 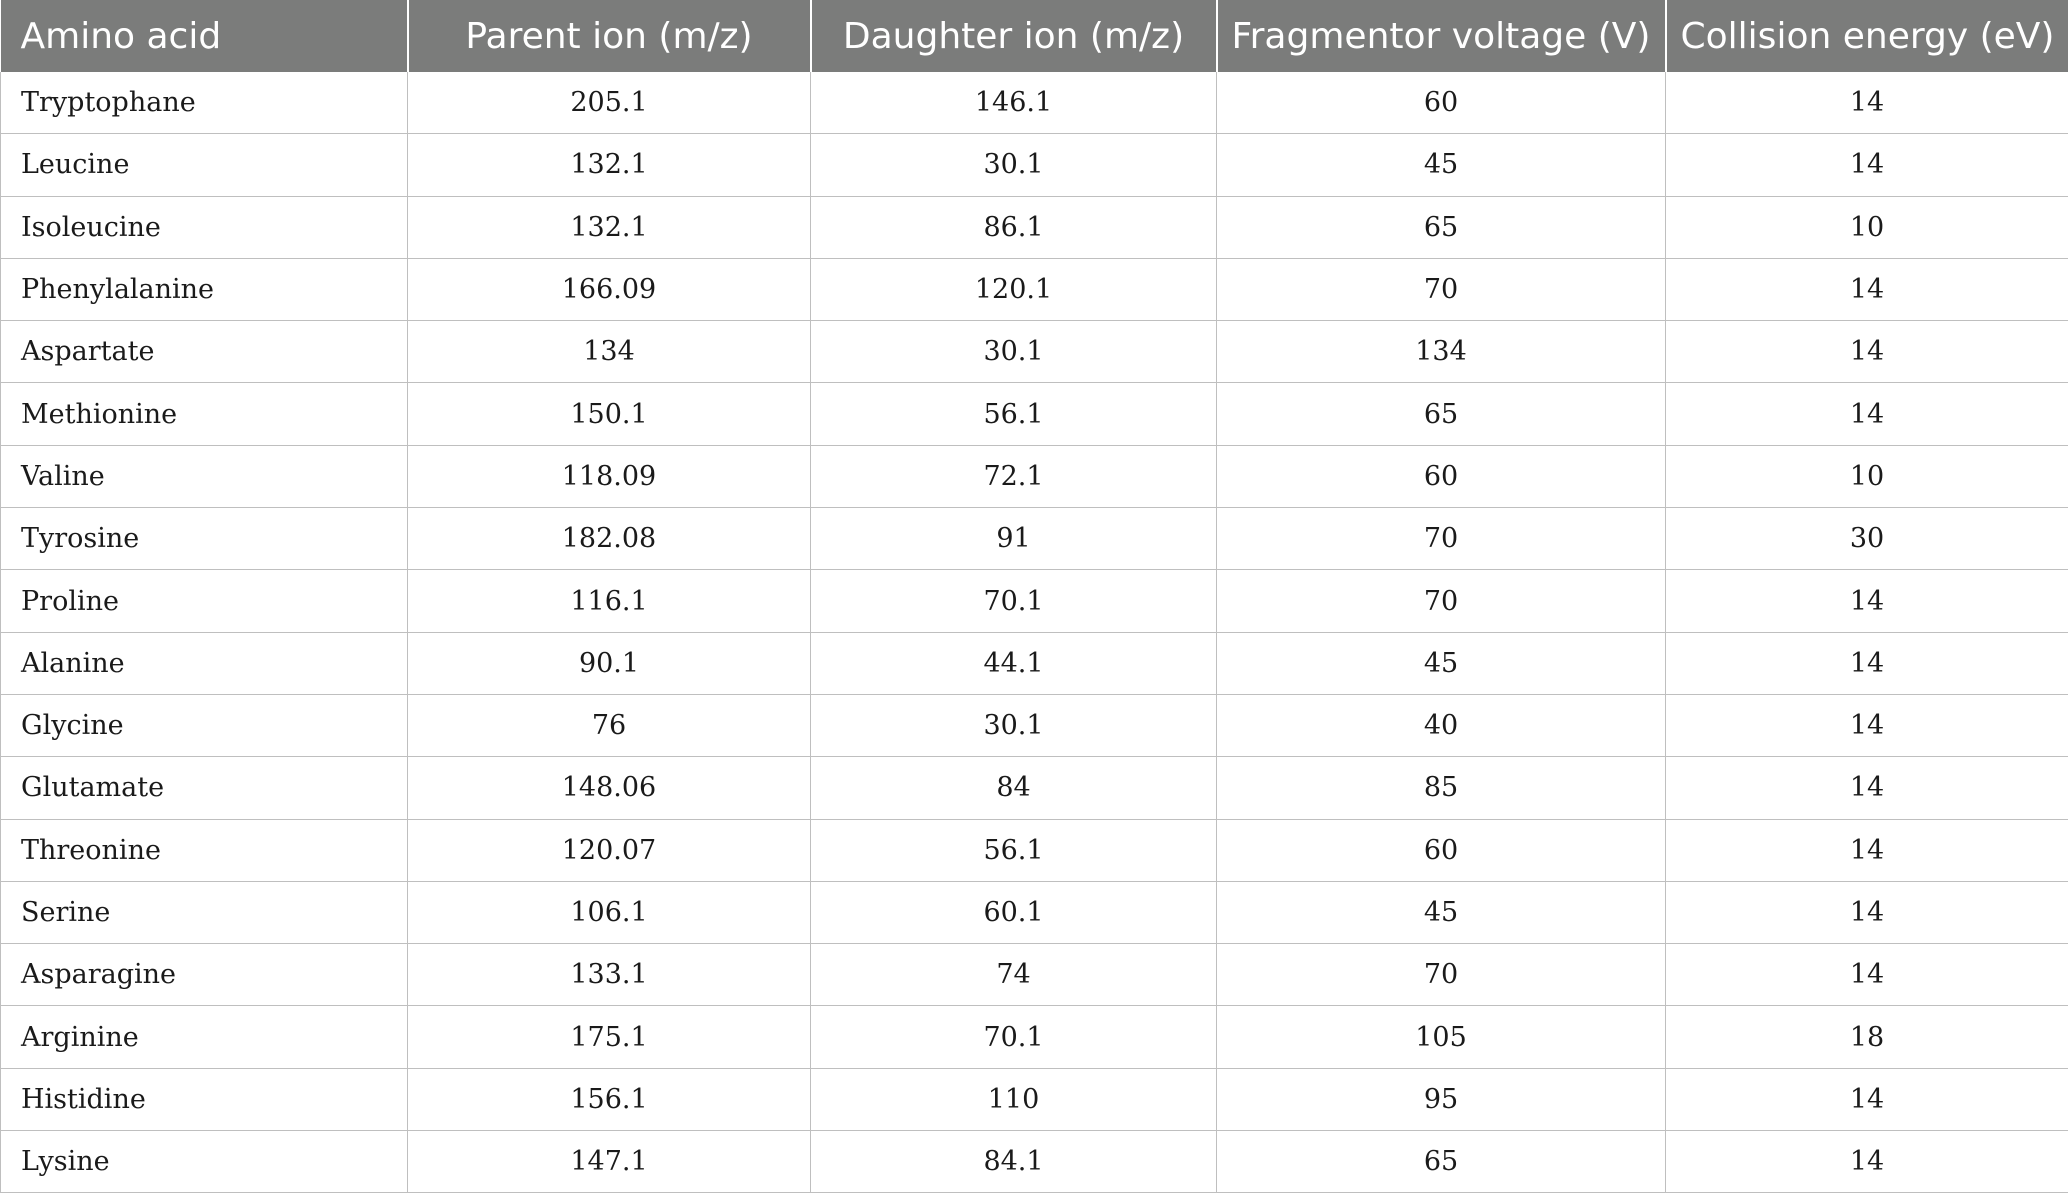 I want to click on cell-amino-acid: Serine, so click(x=204, y=912).